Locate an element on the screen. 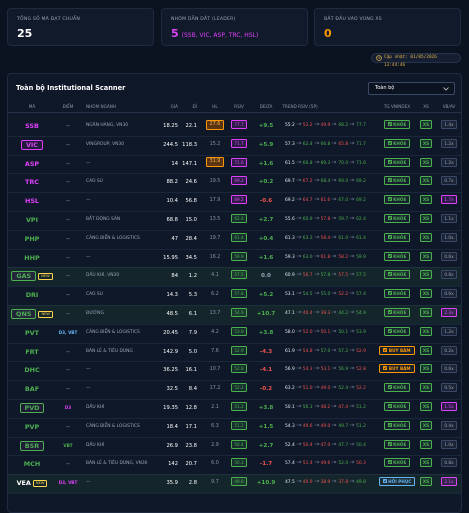 This screenshot has height=513, width=469. sector: ĐƯỜNG is located at coordinates (95, 313).